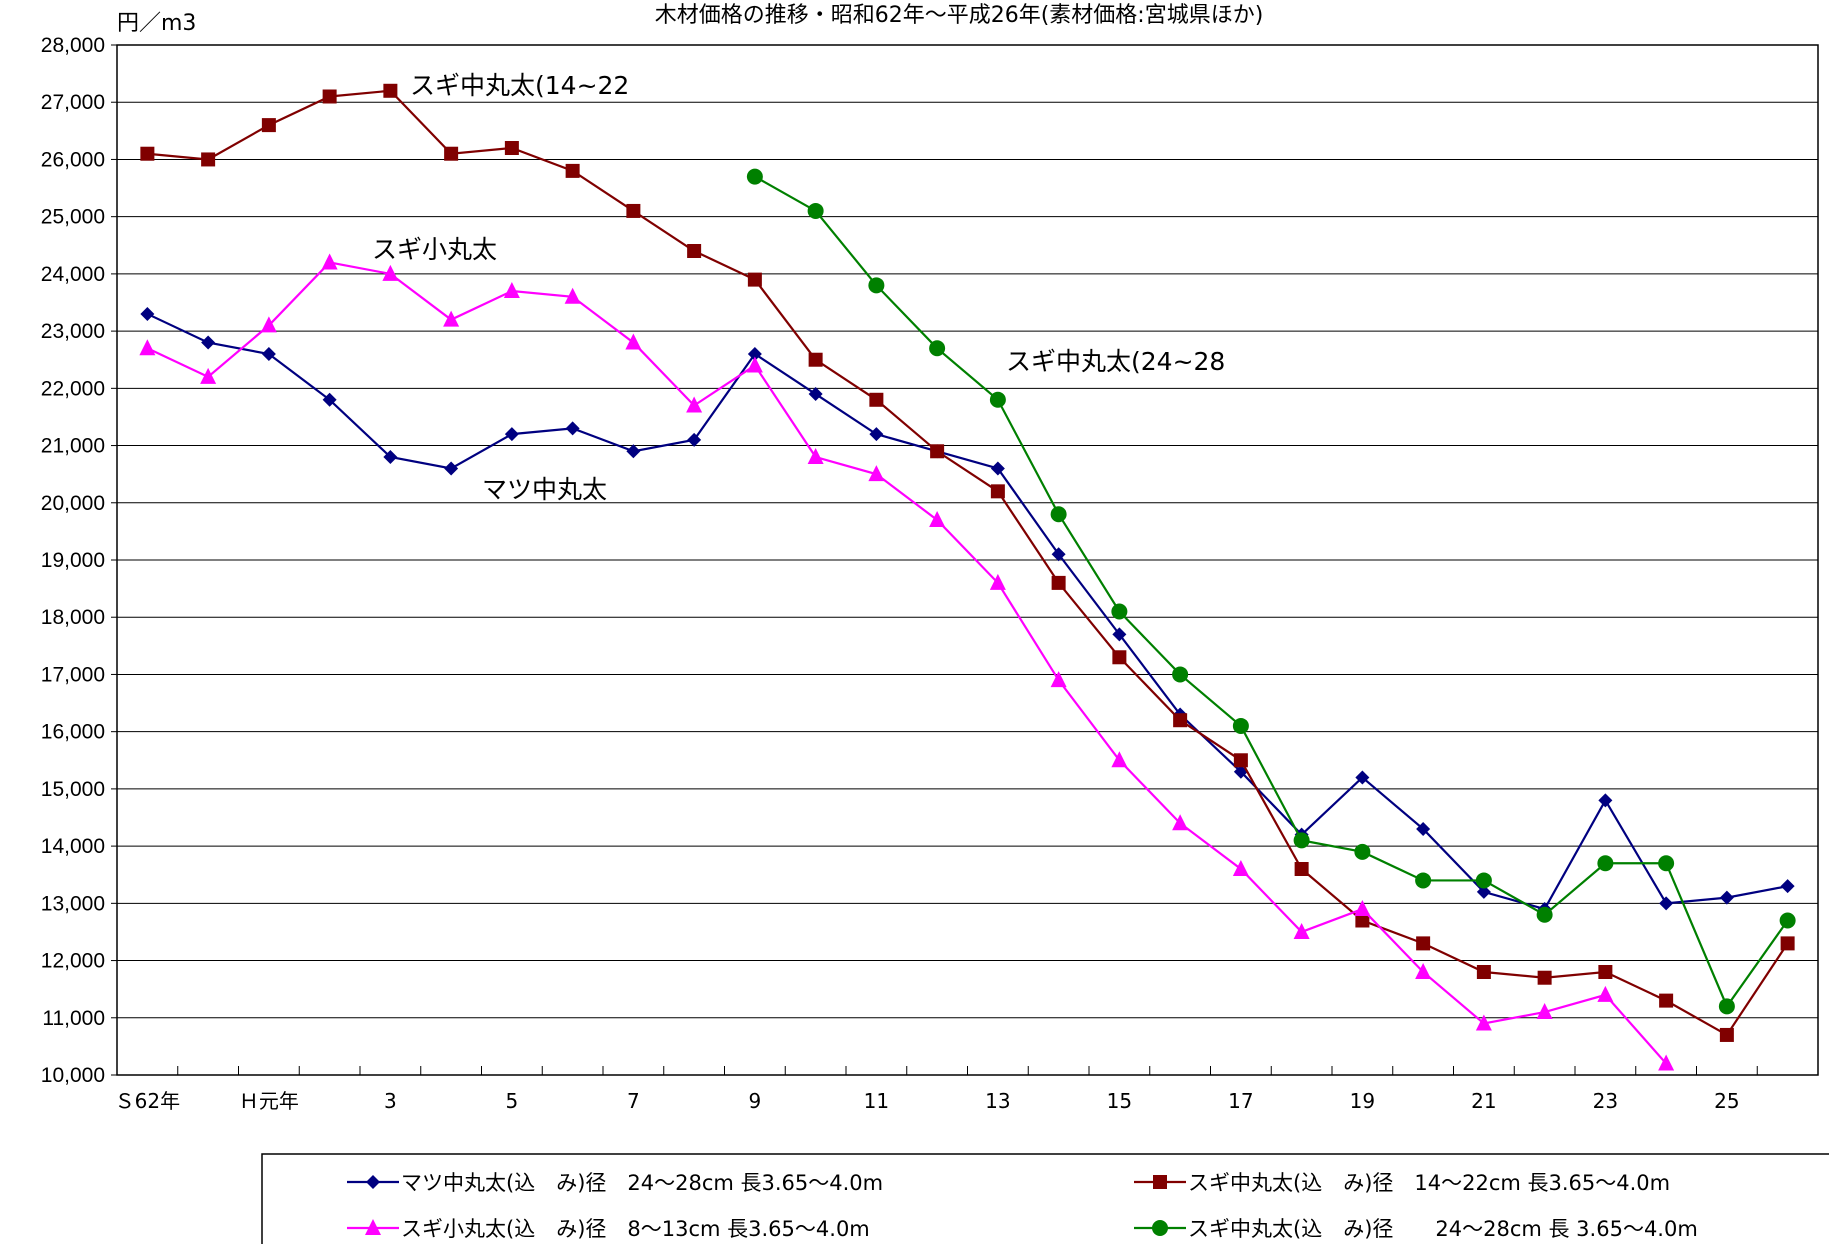  What do you see at coordinates (1362, 1101) in the screenshot?
I see `x-tick-label: 19` at bounding box center [1362, 1101].